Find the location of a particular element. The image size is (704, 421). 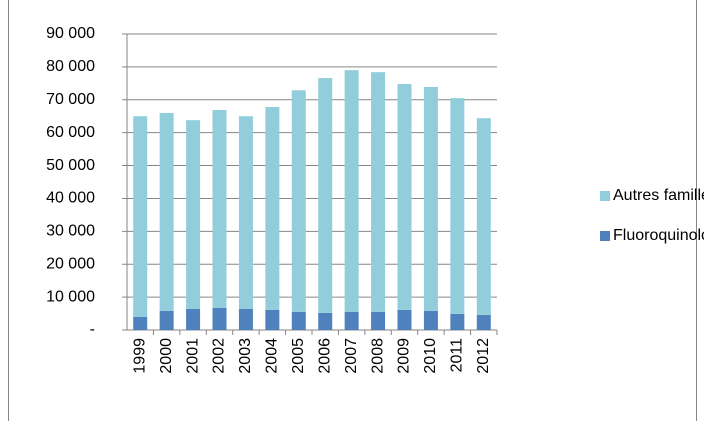

x-tick-label: 2004 is located at coordinates (272, 356).